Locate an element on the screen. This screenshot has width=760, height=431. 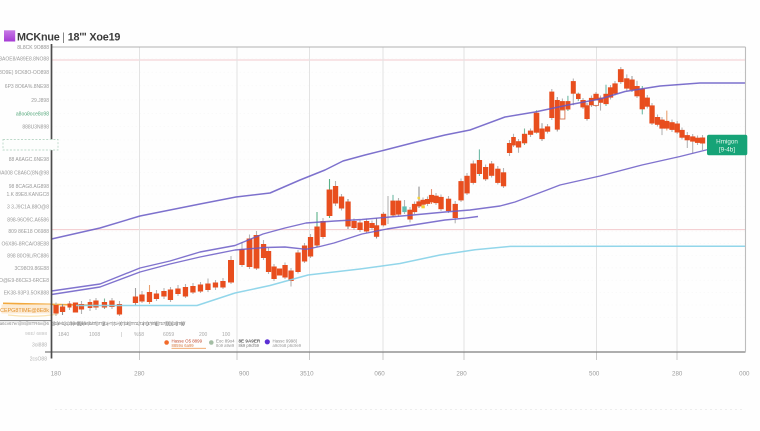
svg-text: 8E 9A9ER is located at coordinates (250, 341).